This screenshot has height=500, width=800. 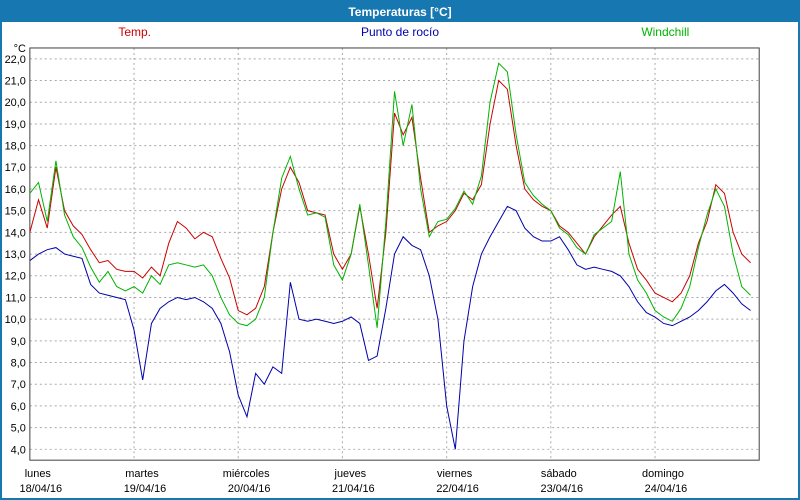 I want to click on svg-text: 21/04/16, so click(x=353, y=489).